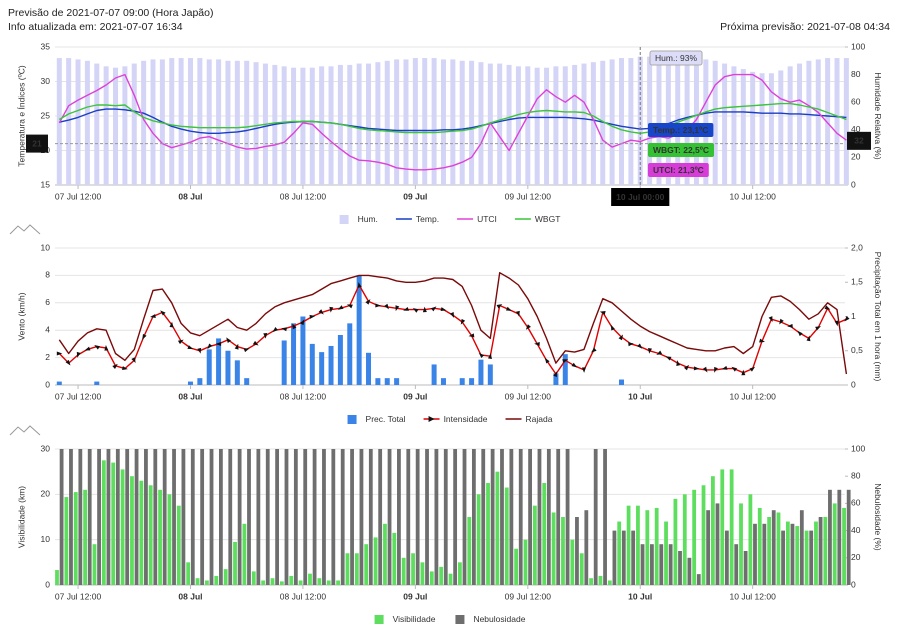 The width and height of the screenshot is (899, 627). What do you see at coordinates (46, 184) in the screenshot?
I see `y-tick-label: 15` at bounding box center [46, 184].